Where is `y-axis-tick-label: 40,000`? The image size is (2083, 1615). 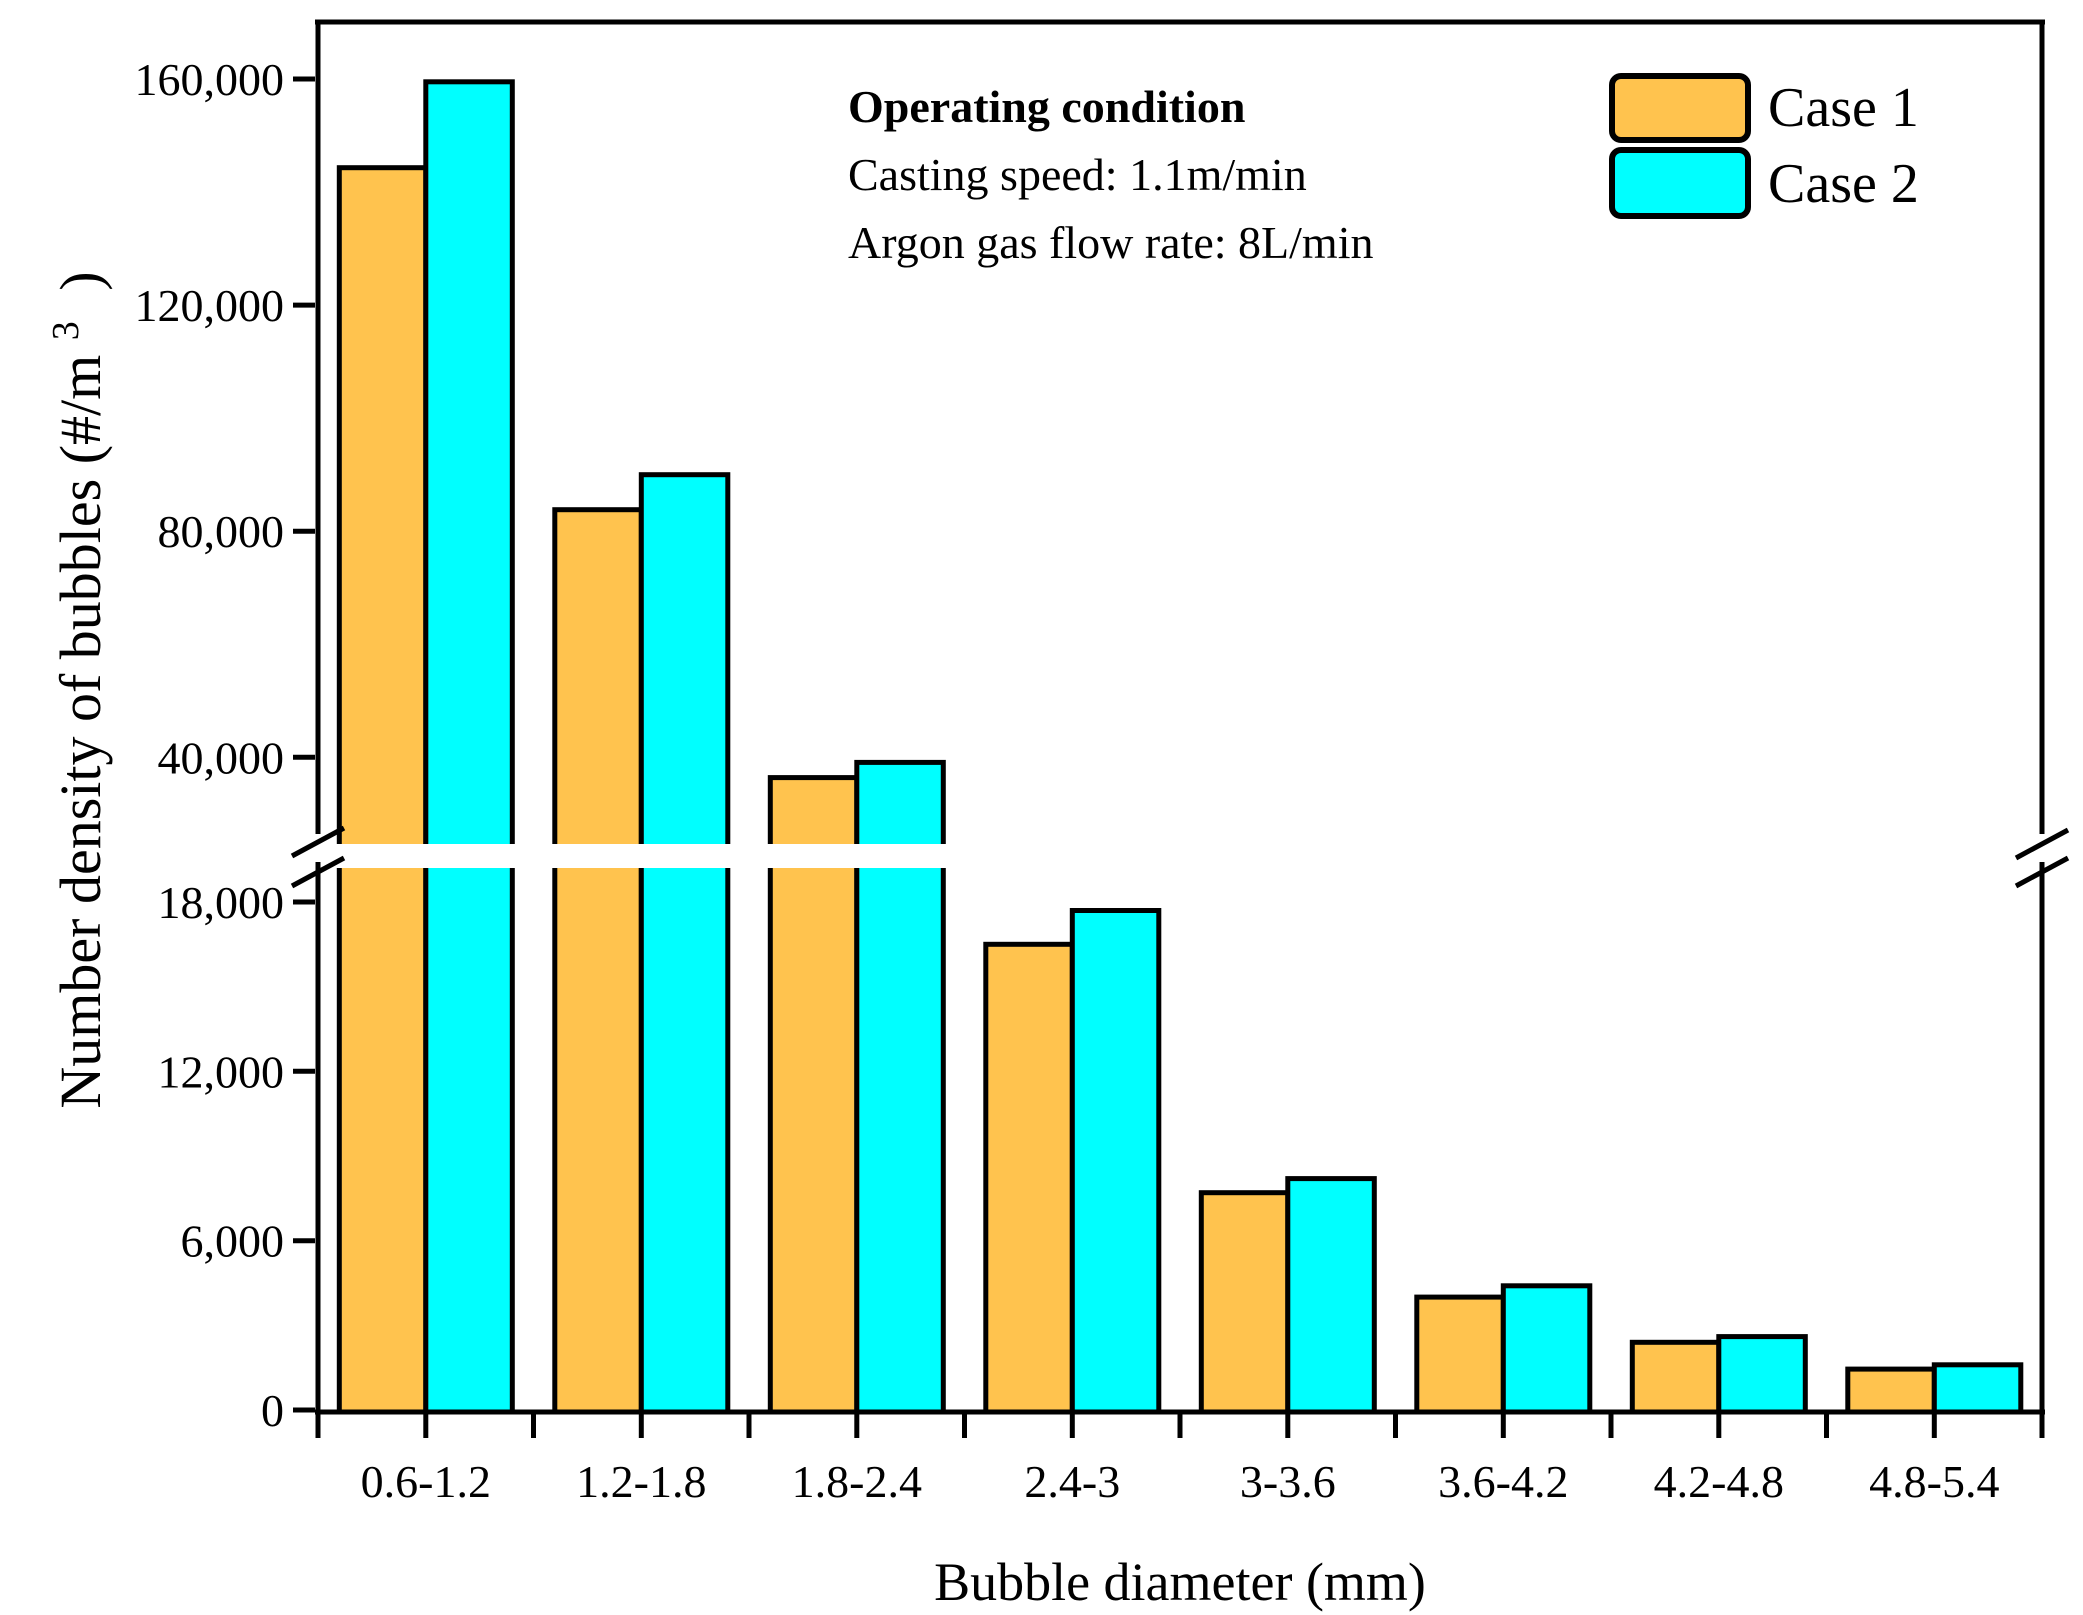
y-axis-tick-label: 40,000 is located at coordinates (221, 757).